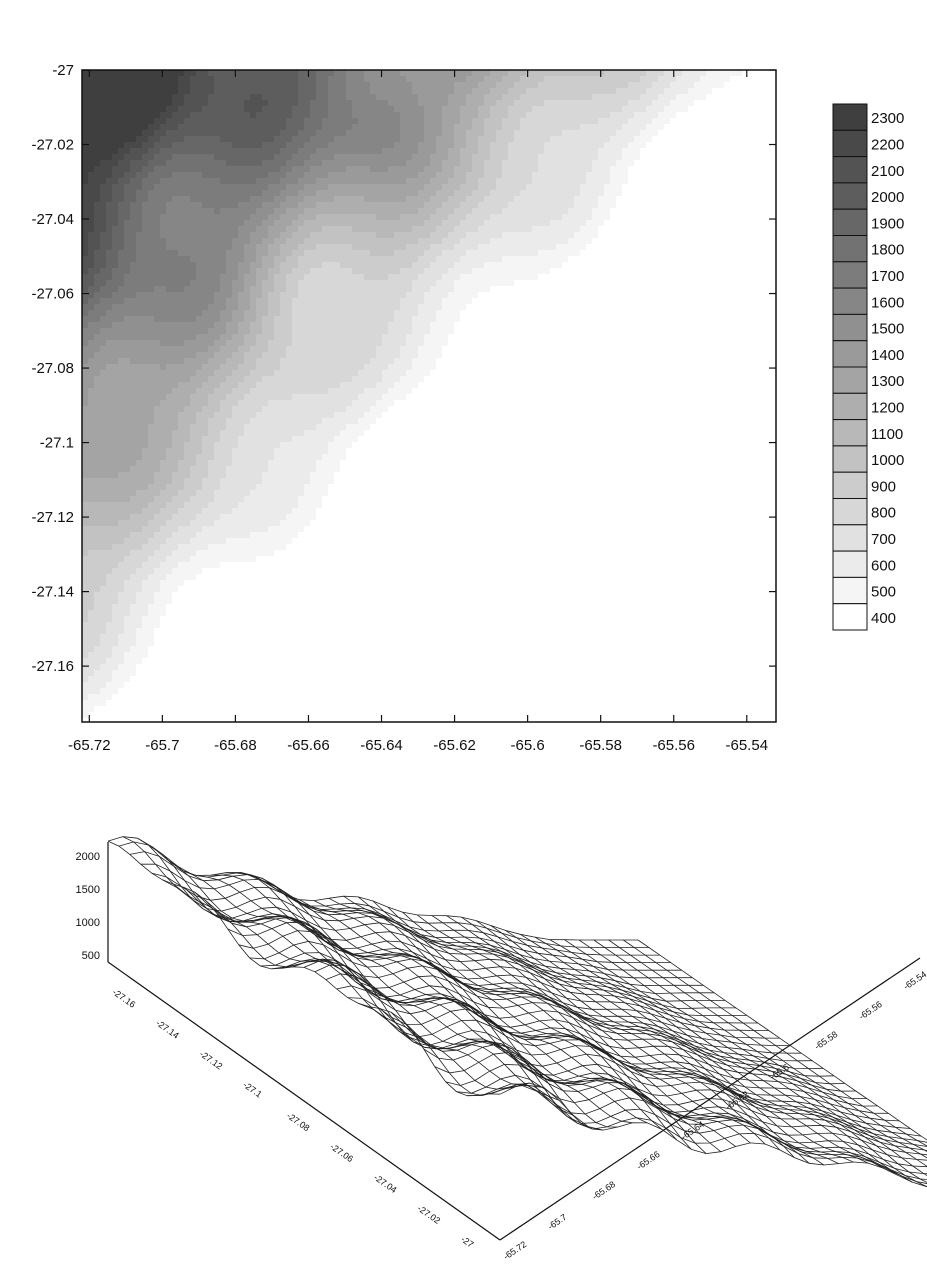 This screenshot has width=927, height=1283. I want to click on legend-label: 1400, so click(887, 355).